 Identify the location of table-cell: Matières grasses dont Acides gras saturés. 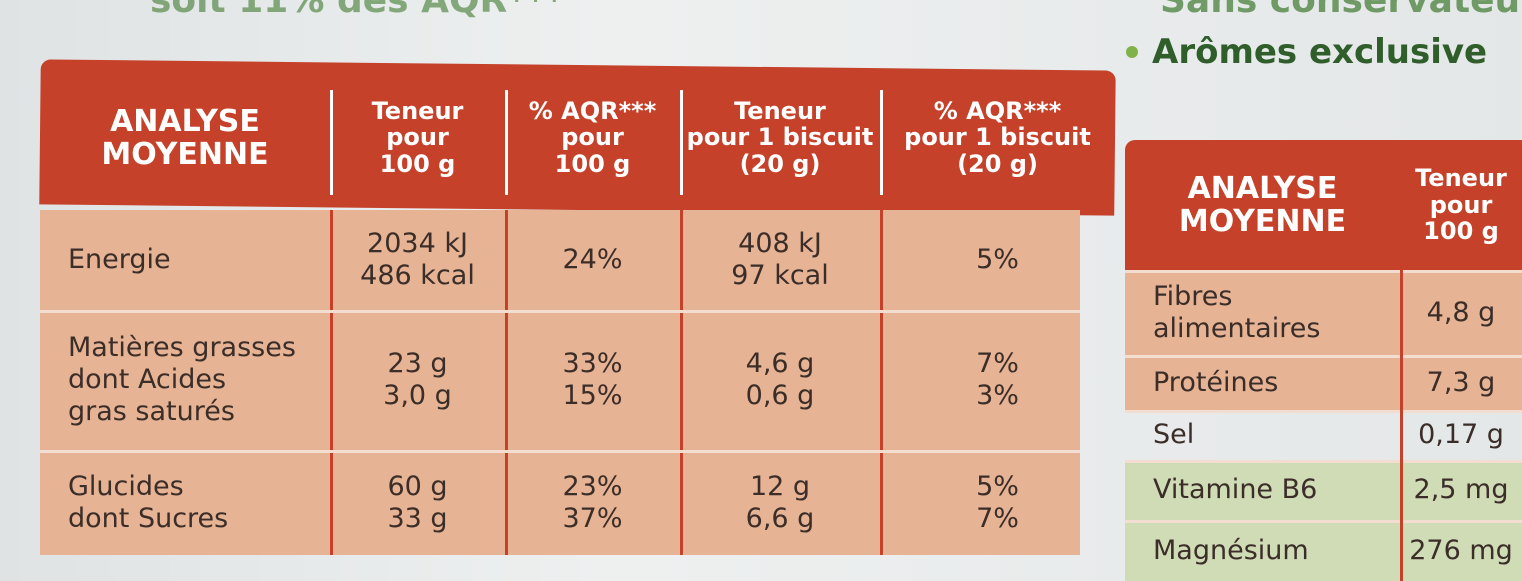
(185, 380).